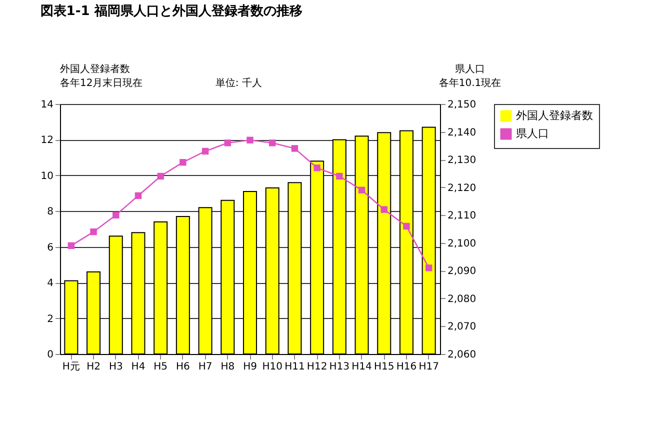 The width and height of the screenshot is (657, 426). What do you see at coordinates (462, 272) in the screenshot?
I see `y2-tick-label: 2,090` at bounding box center [462, 272].